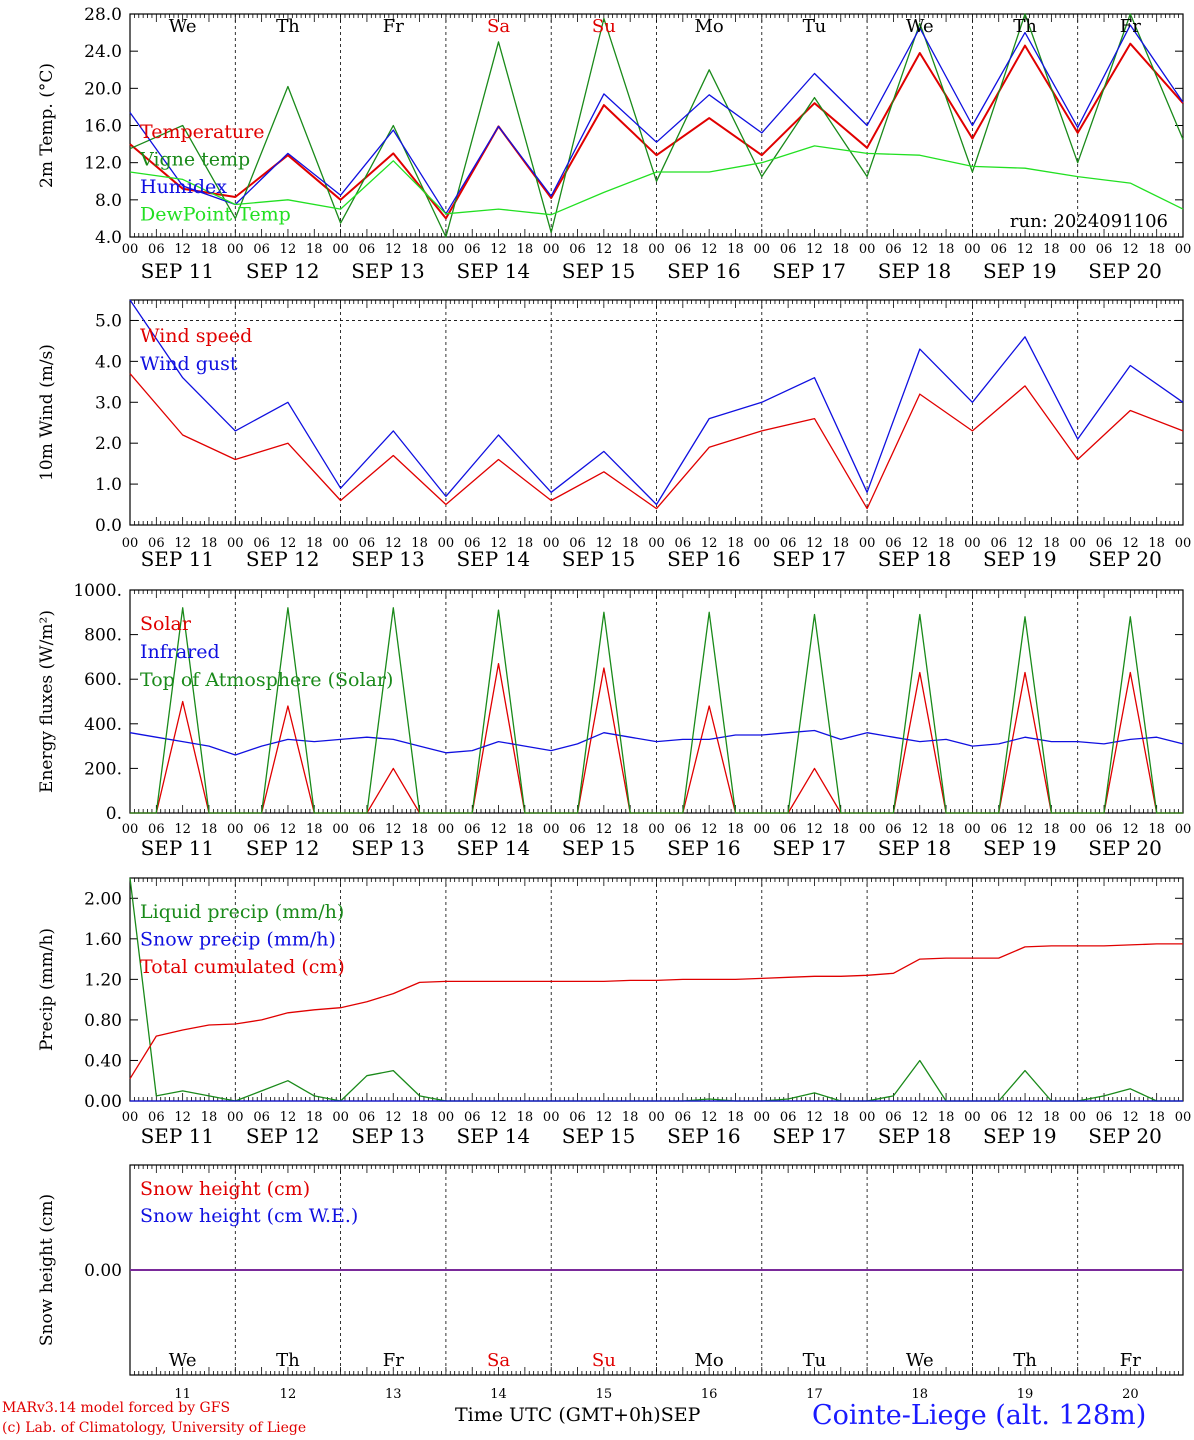 The width and height of the screenshot is (1194, 1440). I want to click on y-tick-label: 800., so click(103, 636).